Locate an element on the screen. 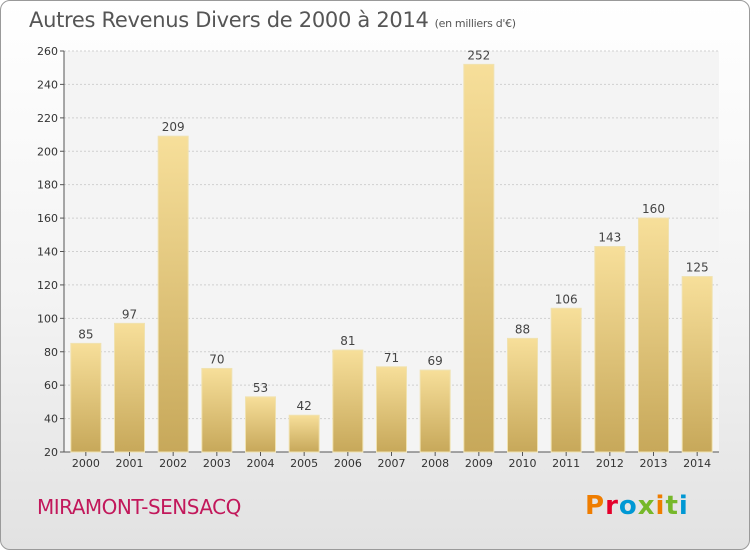 This screenshot has width=750, height=550. x-tick-label: 2004 is located at coordinates (261, 463).